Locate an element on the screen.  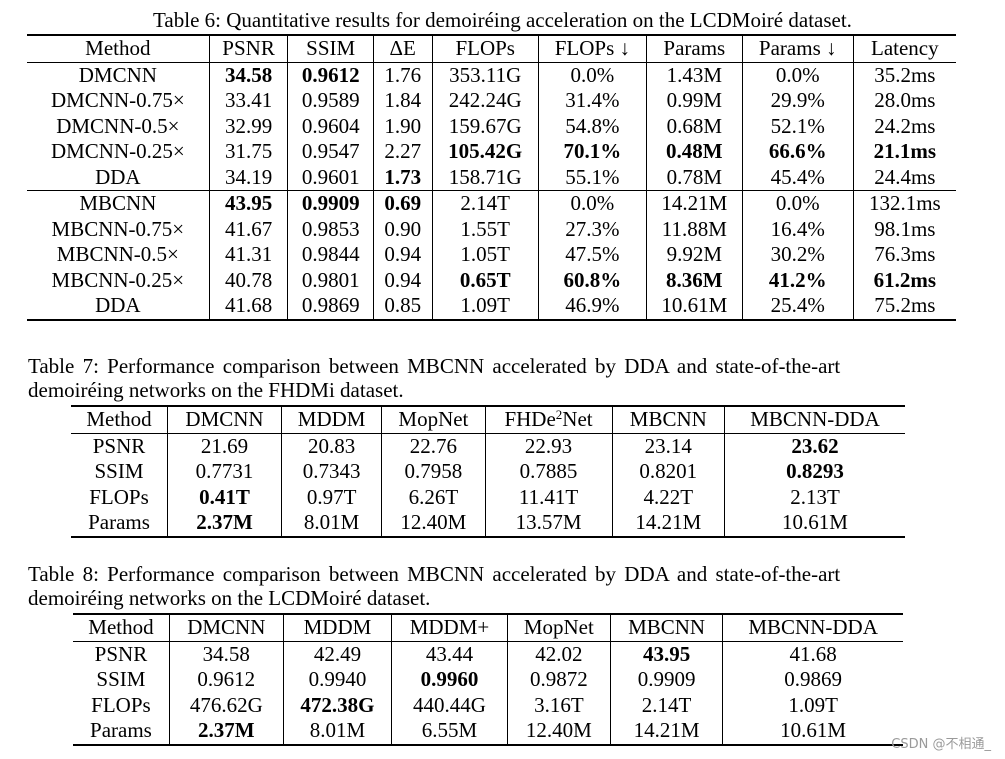
table-cell: 47.5% is located at coordinates (592, 255).